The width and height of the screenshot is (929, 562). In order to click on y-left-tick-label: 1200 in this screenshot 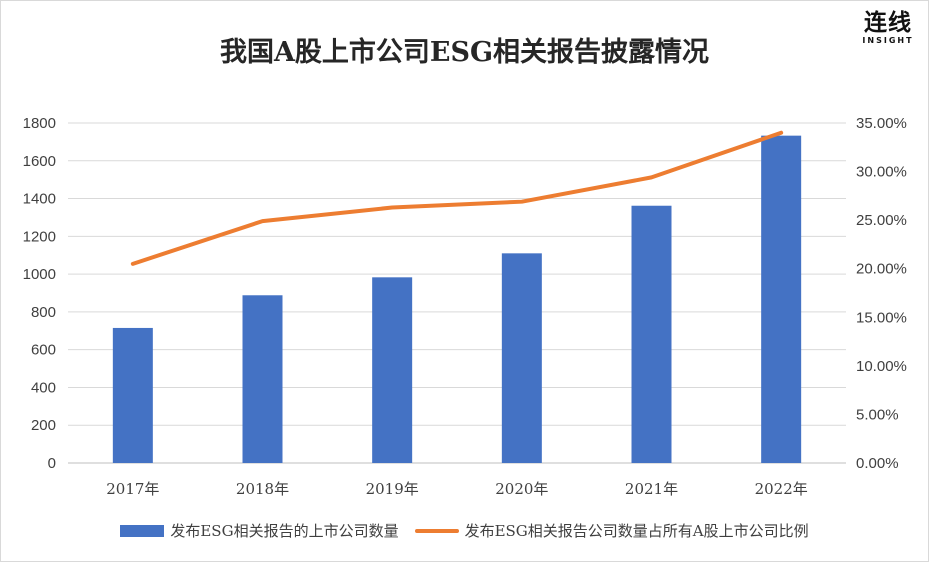, I will do `click(39, 236)`.